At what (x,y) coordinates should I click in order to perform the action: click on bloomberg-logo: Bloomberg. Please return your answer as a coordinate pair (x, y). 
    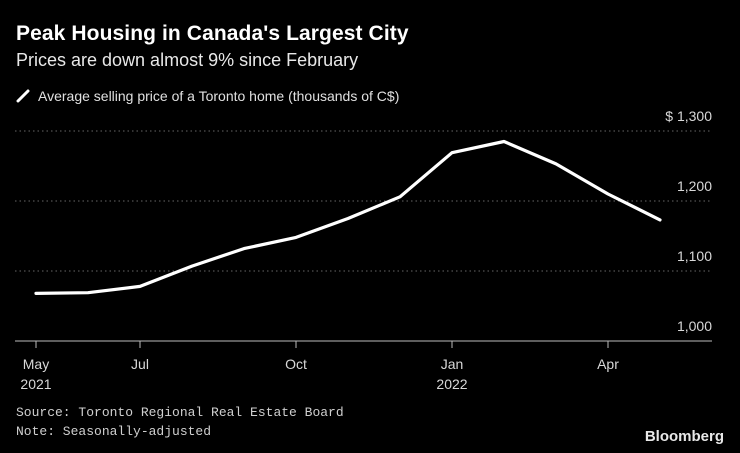
    Looking at the image, I should click on (684, 436).